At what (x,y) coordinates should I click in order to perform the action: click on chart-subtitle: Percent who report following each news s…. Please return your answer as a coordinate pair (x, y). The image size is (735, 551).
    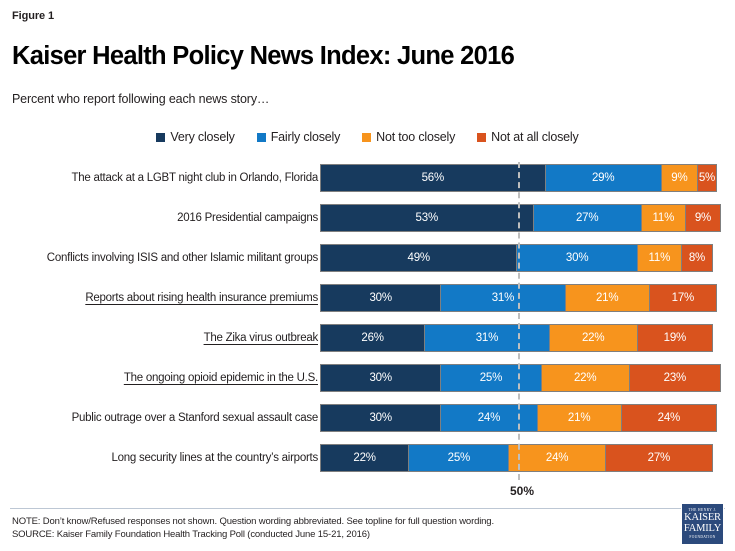
    Looking at the image, I should click on (141, 99).